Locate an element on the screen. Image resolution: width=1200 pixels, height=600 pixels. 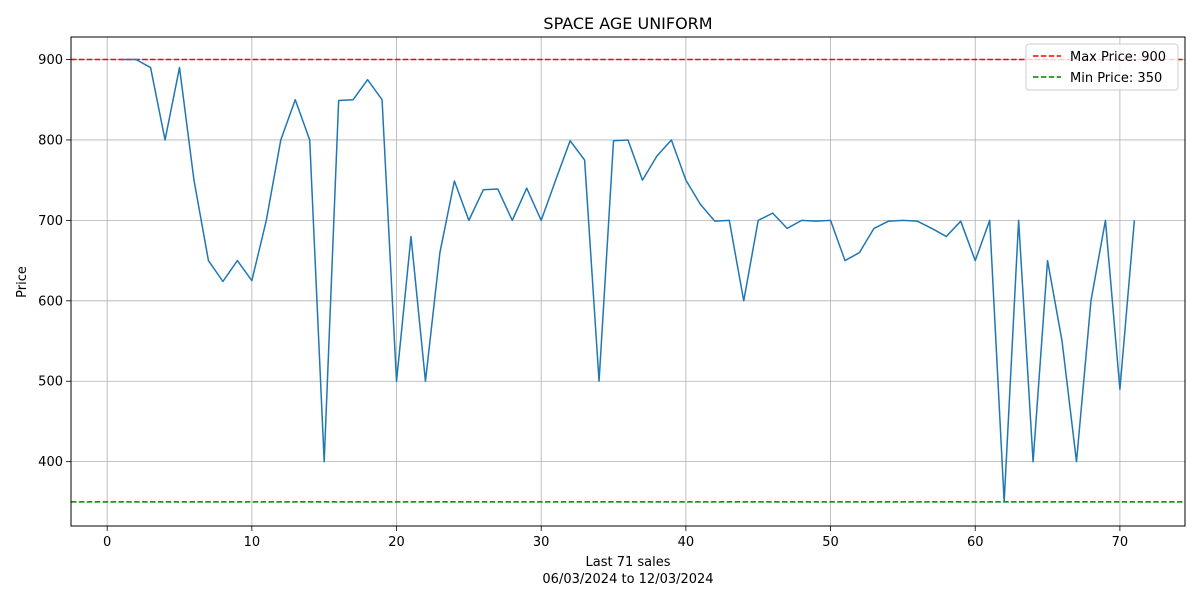
x-axis-label: Last 71 sales is located at coordinates (627, 562).